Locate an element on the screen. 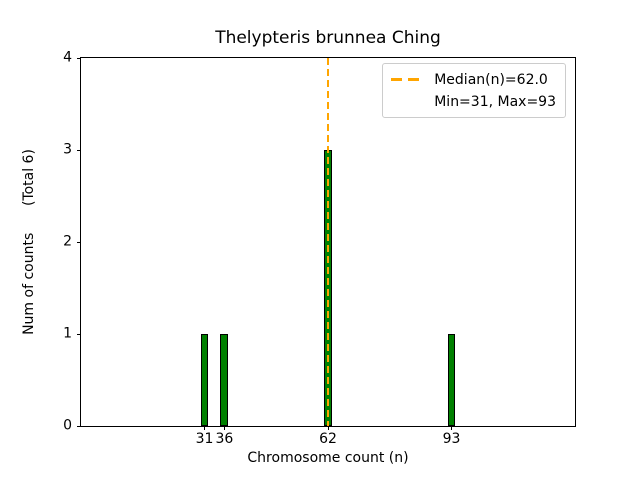 The height and width of the screenshot is (480, 640). legend-entry-median: Median(n)=62.0 is located at coordinates (473, 79).